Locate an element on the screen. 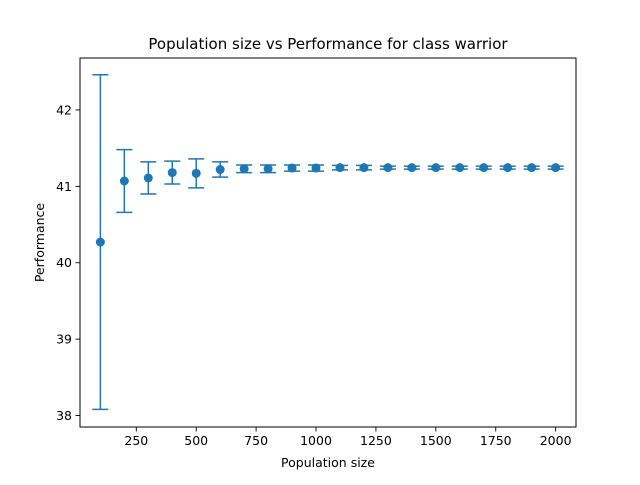  x-tick-label: 1000 is located at coordinates (316, 440).